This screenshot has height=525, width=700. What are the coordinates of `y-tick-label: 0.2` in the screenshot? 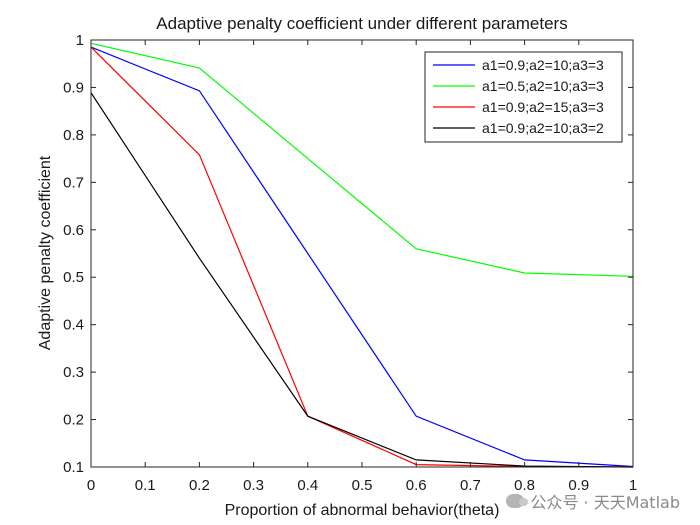 It's located at (73, 420).